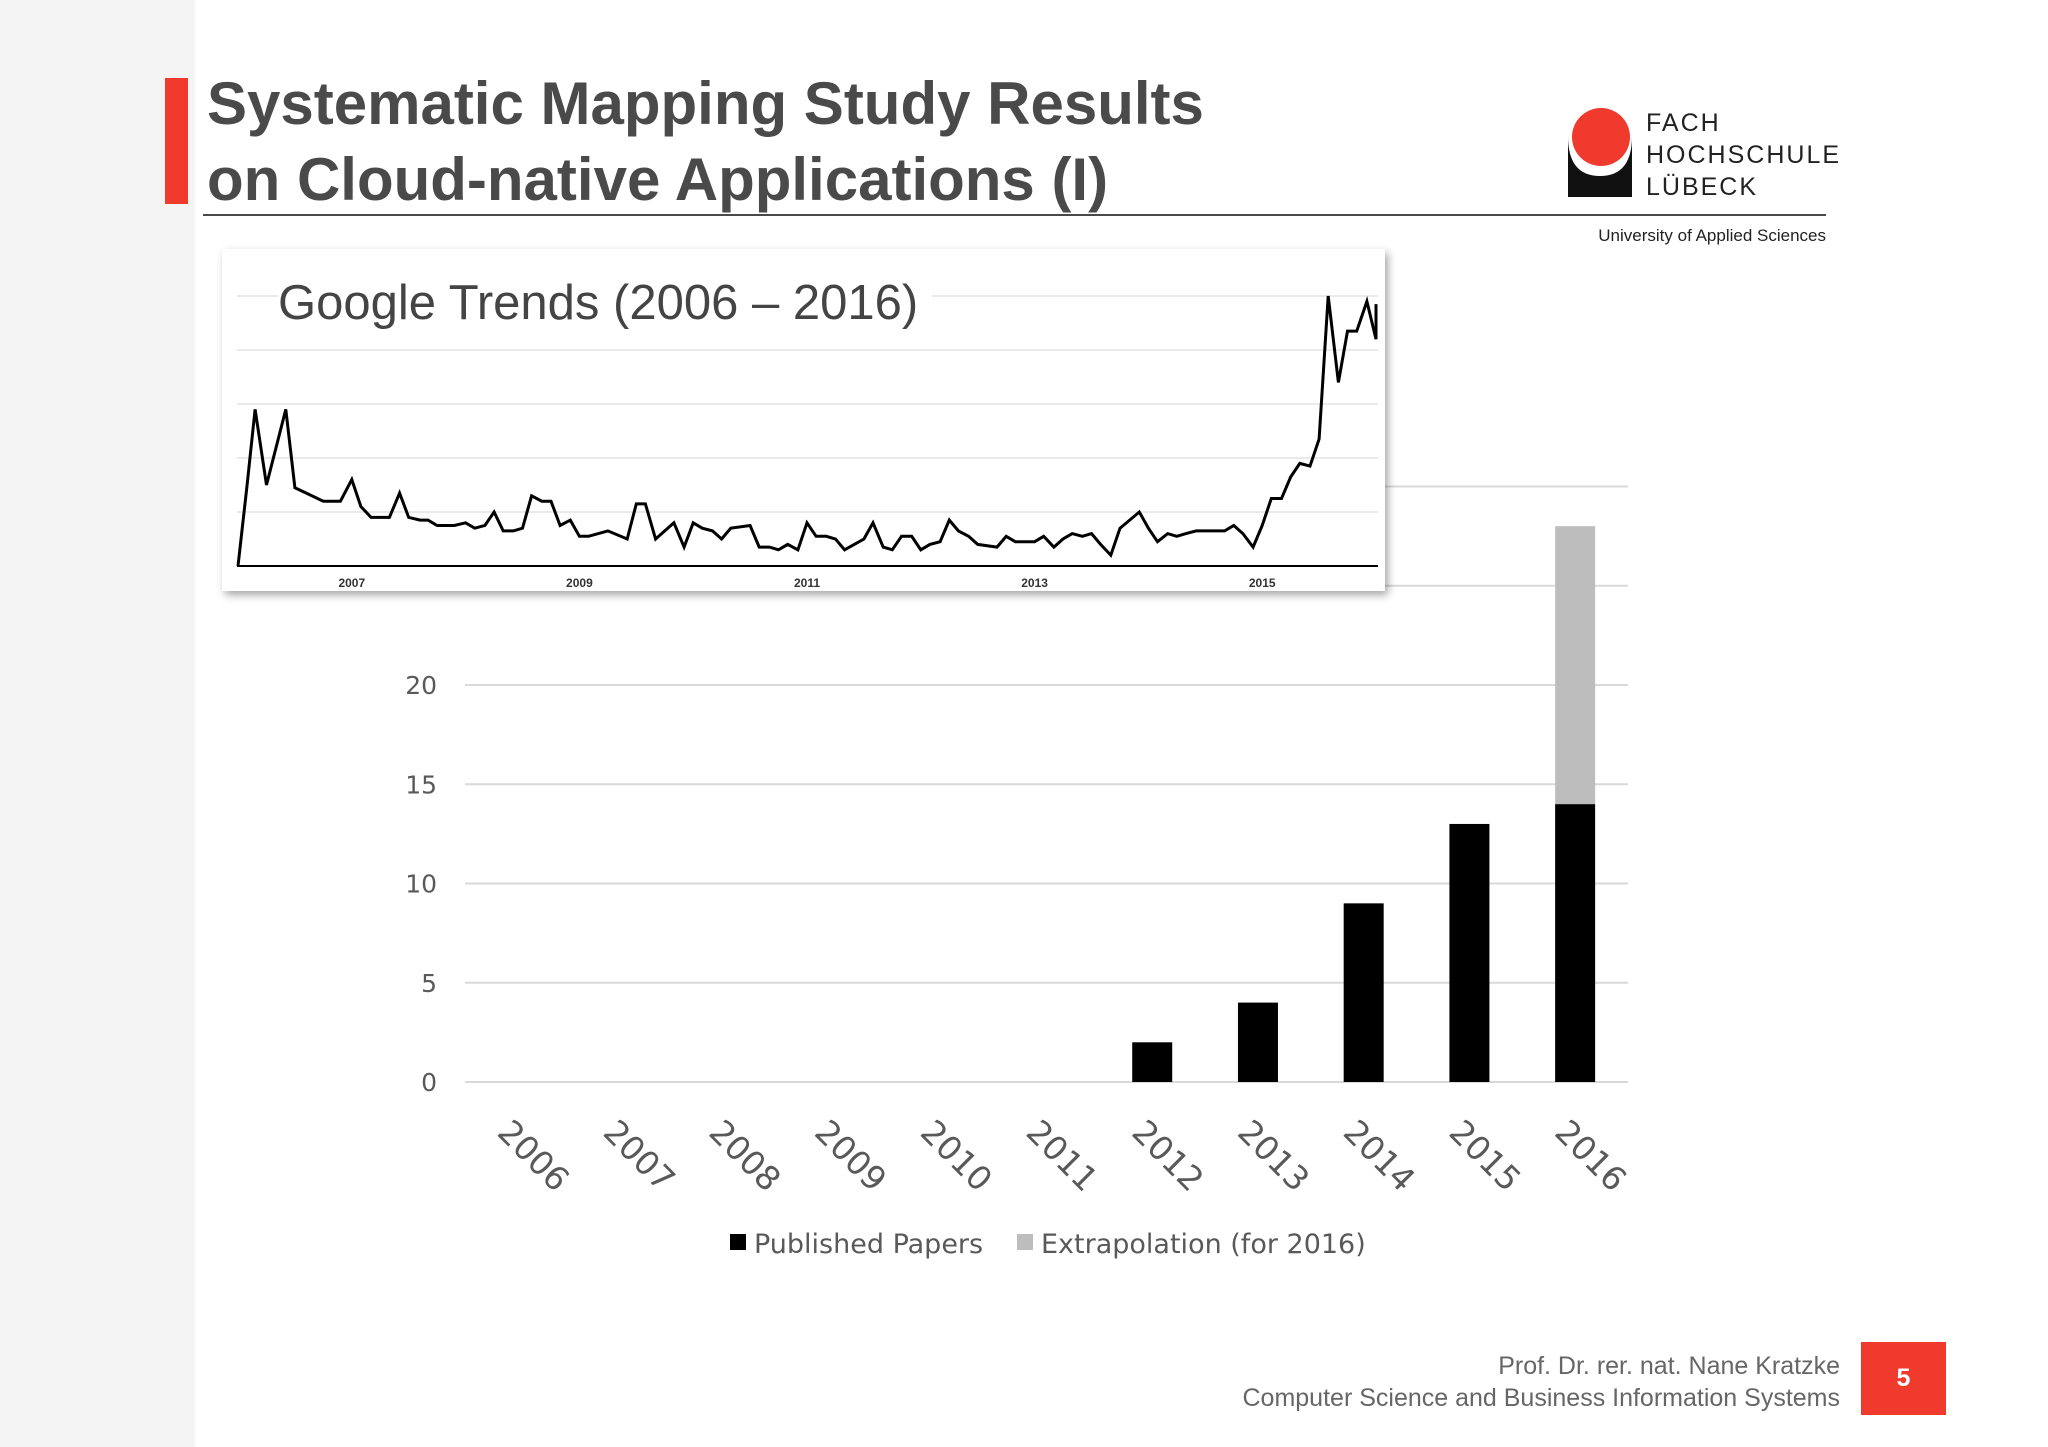  What do you see at coordinates (705, 103) in the screenshot?
I see `slide-title-line-1: Systematic Mapping Study Results` at bounding box center [705, 103].